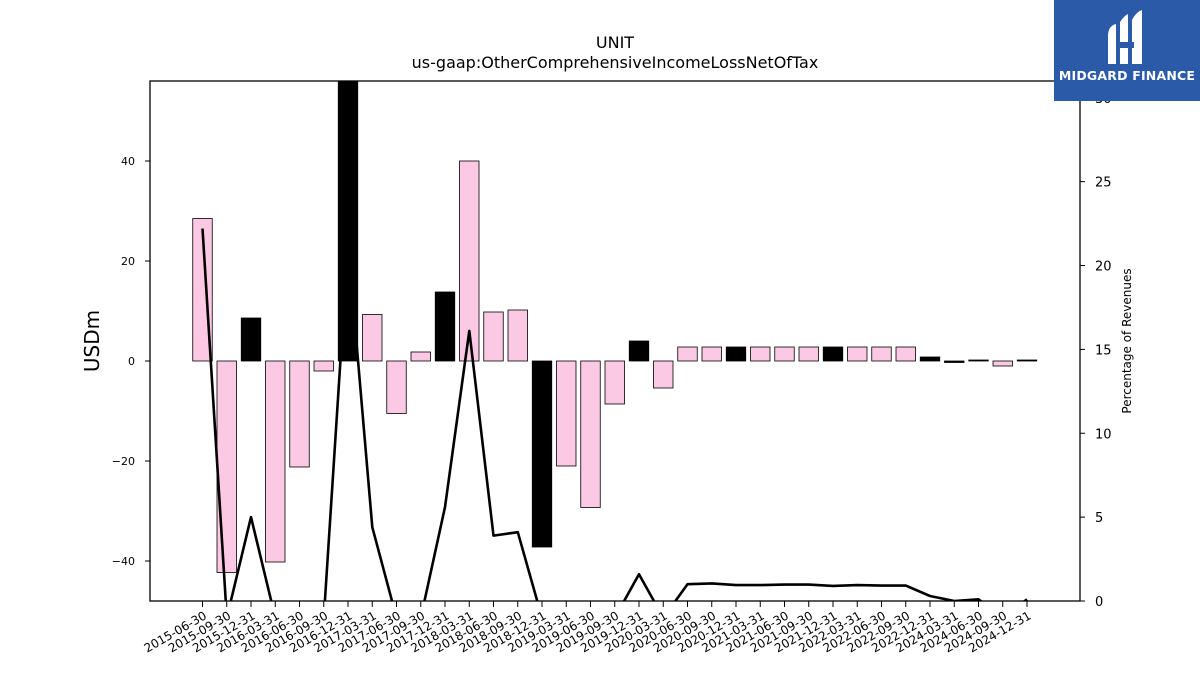  What do you see at coordinates (128, 261) in the screenshot?
I see `y-tick-label: 20` at bounding box center [128, 261].